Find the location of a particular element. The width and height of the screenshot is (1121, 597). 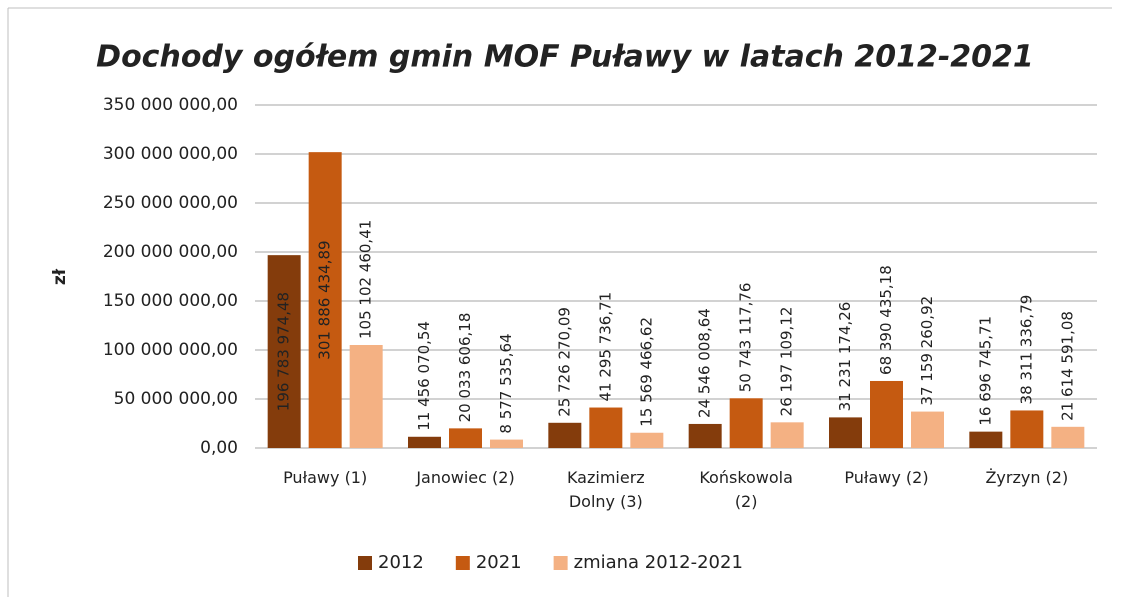

data-label: 8 577 535,64 is located at coordinates (506, 383).